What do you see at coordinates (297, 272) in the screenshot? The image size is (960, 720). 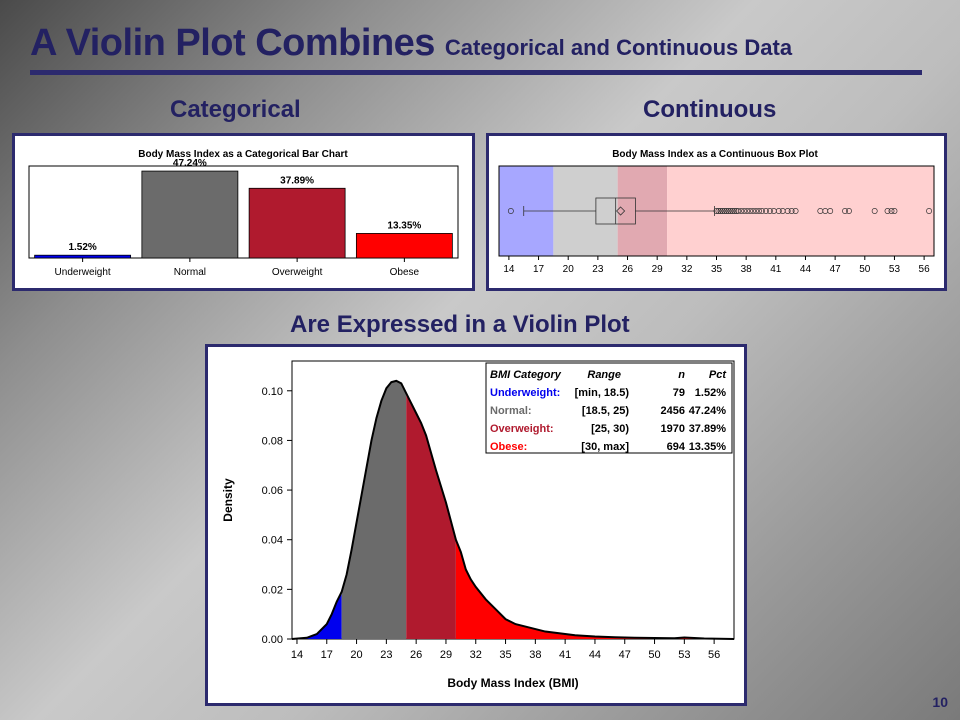 I see `bar-category-label: Overweight` at bounding box center [297, 272].